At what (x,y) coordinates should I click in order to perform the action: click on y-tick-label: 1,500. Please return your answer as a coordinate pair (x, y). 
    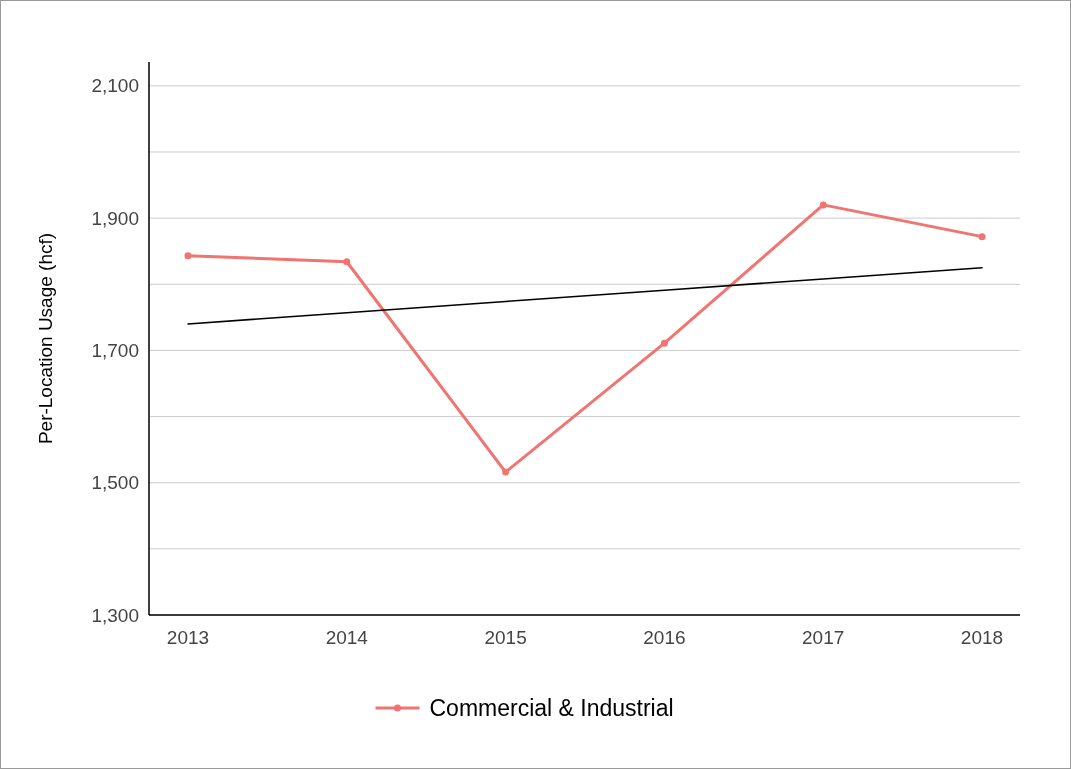
    Looking at the image, I should click on (115, 483).